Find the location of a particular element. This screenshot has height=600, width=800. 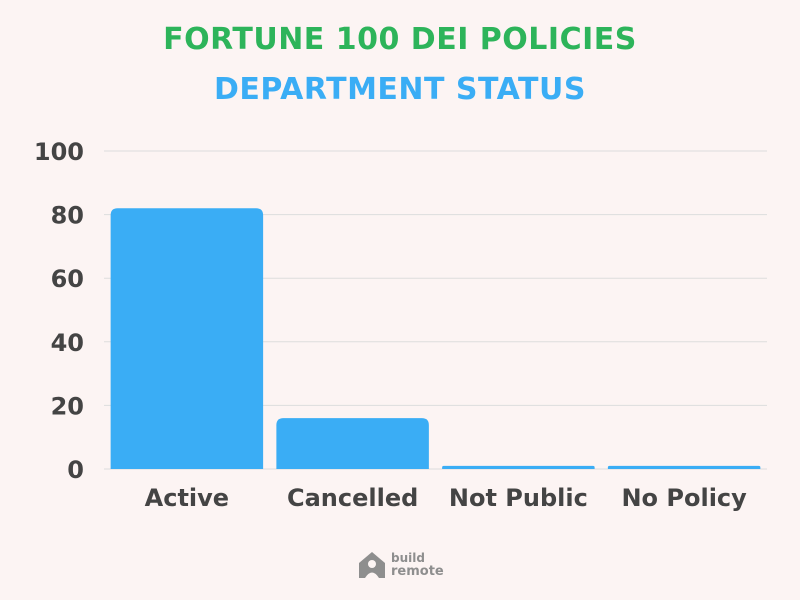

chart-title: FORTUNE 100 DEI POLICIES is located at coordinates (400, 39).